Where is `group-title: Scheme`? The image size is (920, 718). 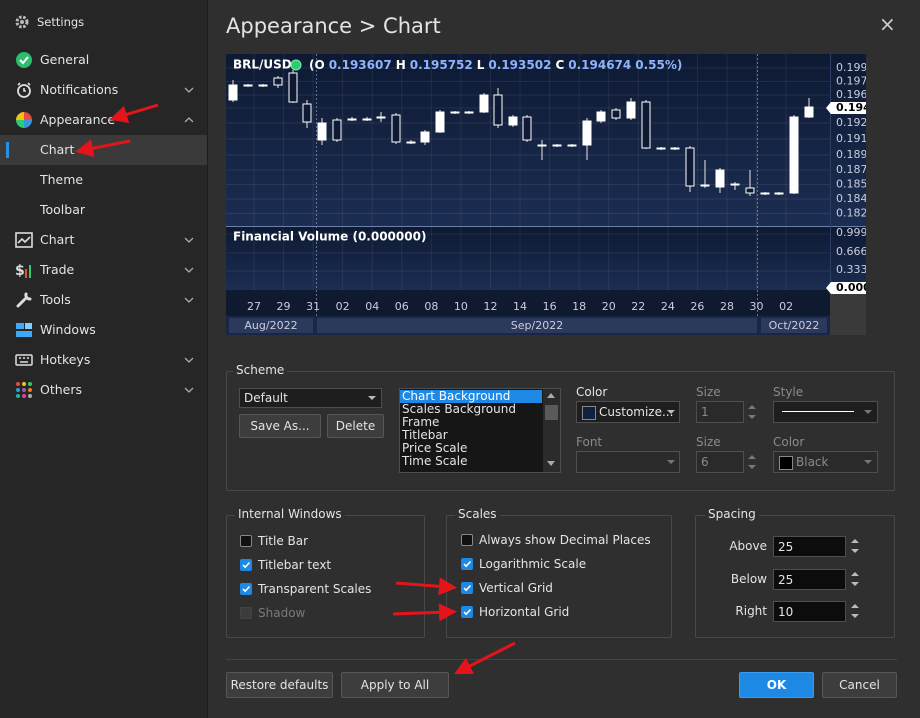 group-title: Scheme is located at coordinates (260, 370).